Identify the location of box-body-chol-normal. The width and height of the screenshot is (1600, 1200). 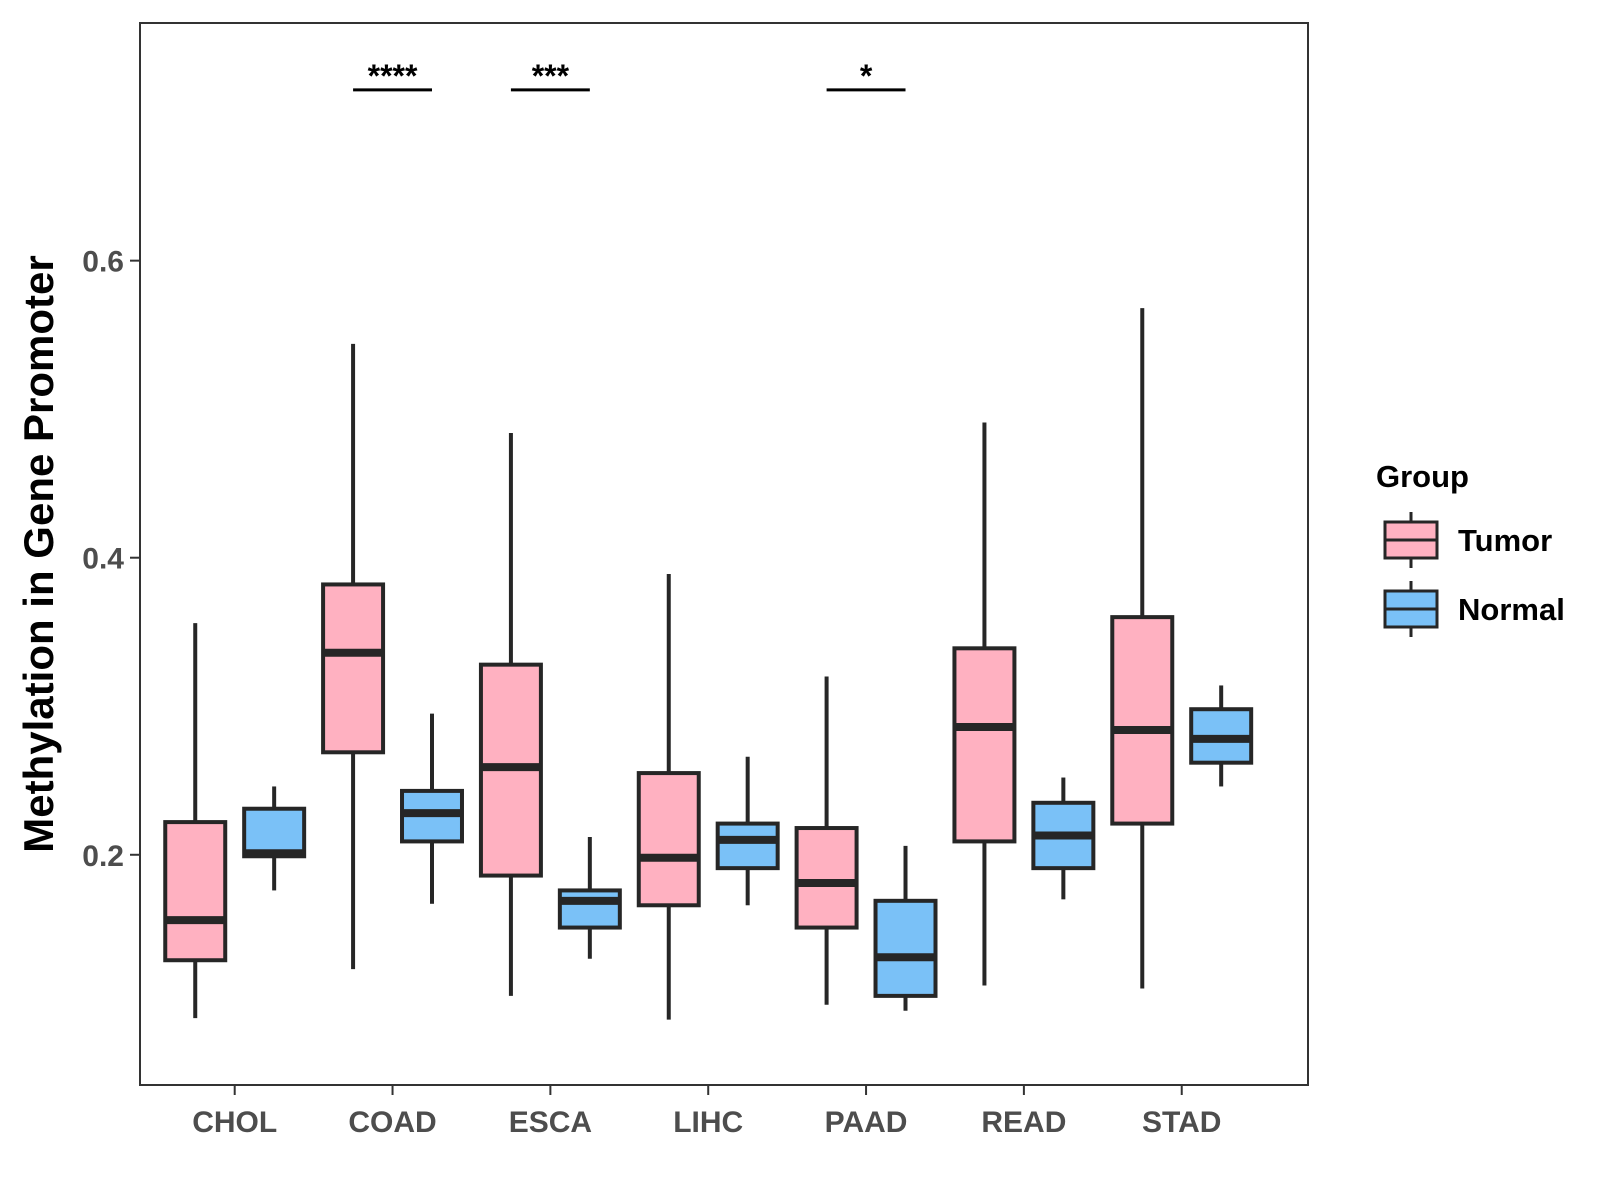
(274, 832).